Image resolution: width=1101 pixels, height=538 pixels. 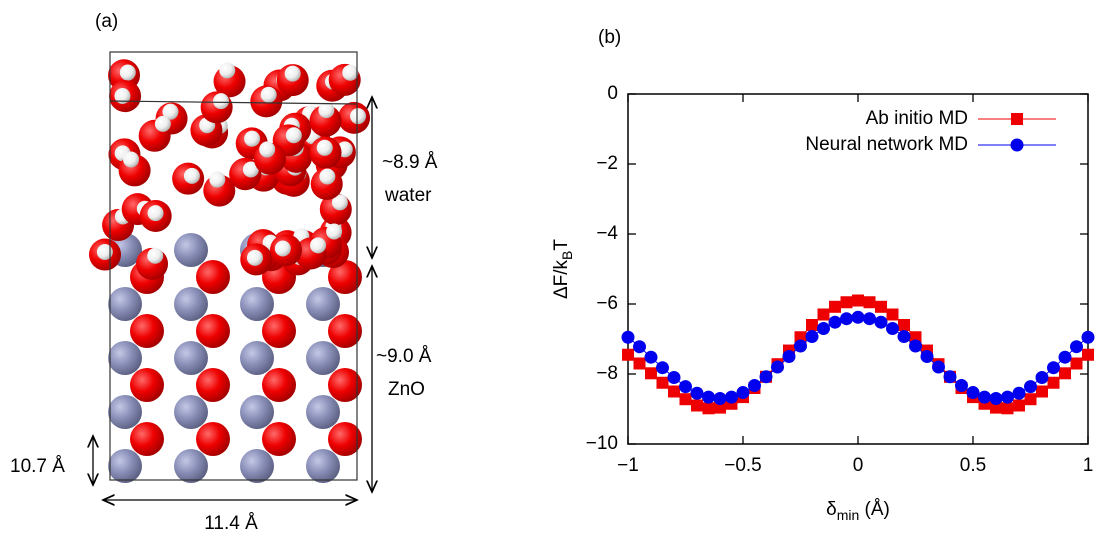 I want to click on y-label-tail: T, so click(x=561, y=245).